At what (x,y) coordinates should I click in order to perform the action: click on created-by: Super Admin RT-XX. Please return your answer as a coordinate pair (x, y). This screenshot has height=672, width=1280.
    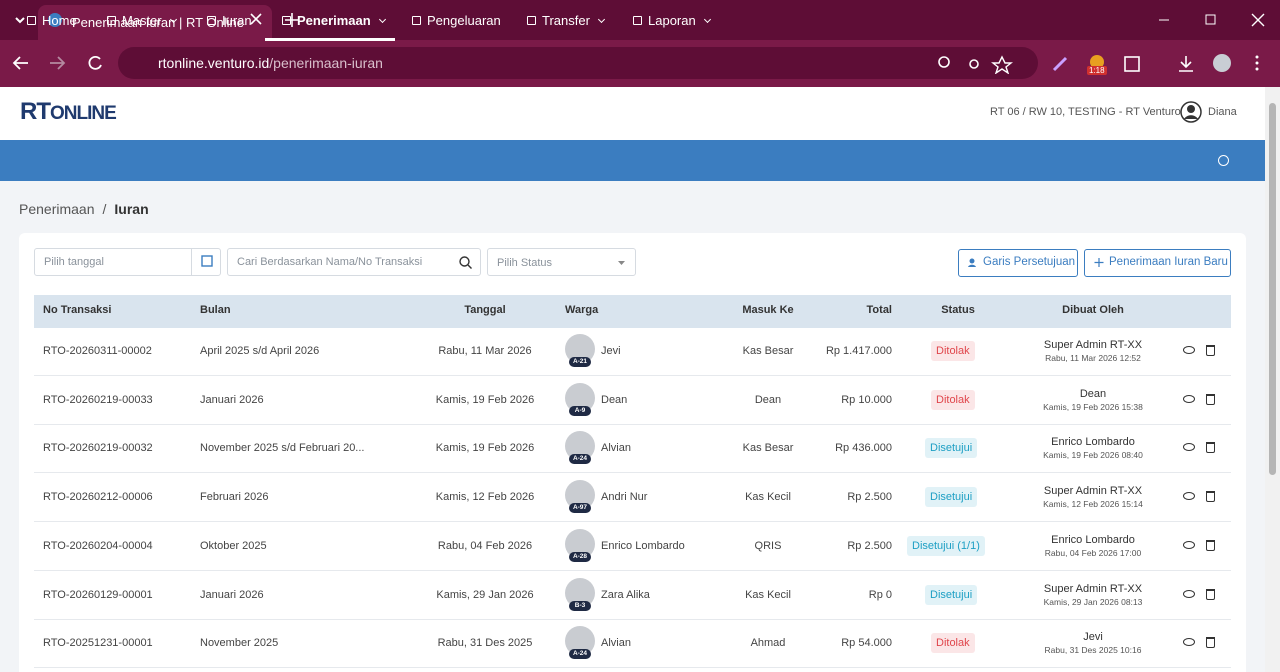
    Looking at the image, I should click on (1093, 491).